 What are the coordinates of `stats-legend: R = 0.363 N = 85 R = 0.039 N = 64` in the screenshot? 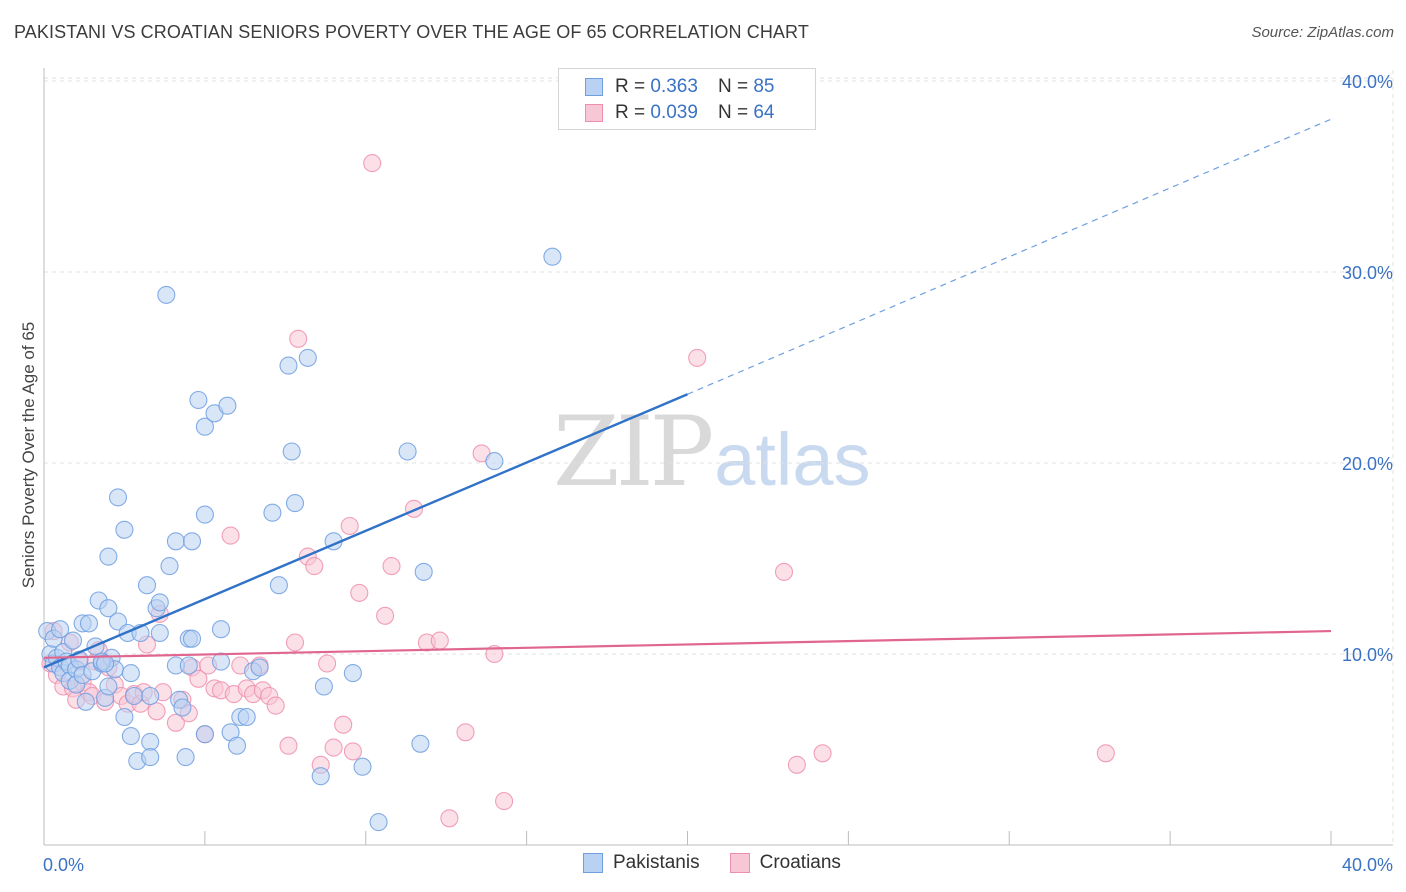 It's located at (687, 99).